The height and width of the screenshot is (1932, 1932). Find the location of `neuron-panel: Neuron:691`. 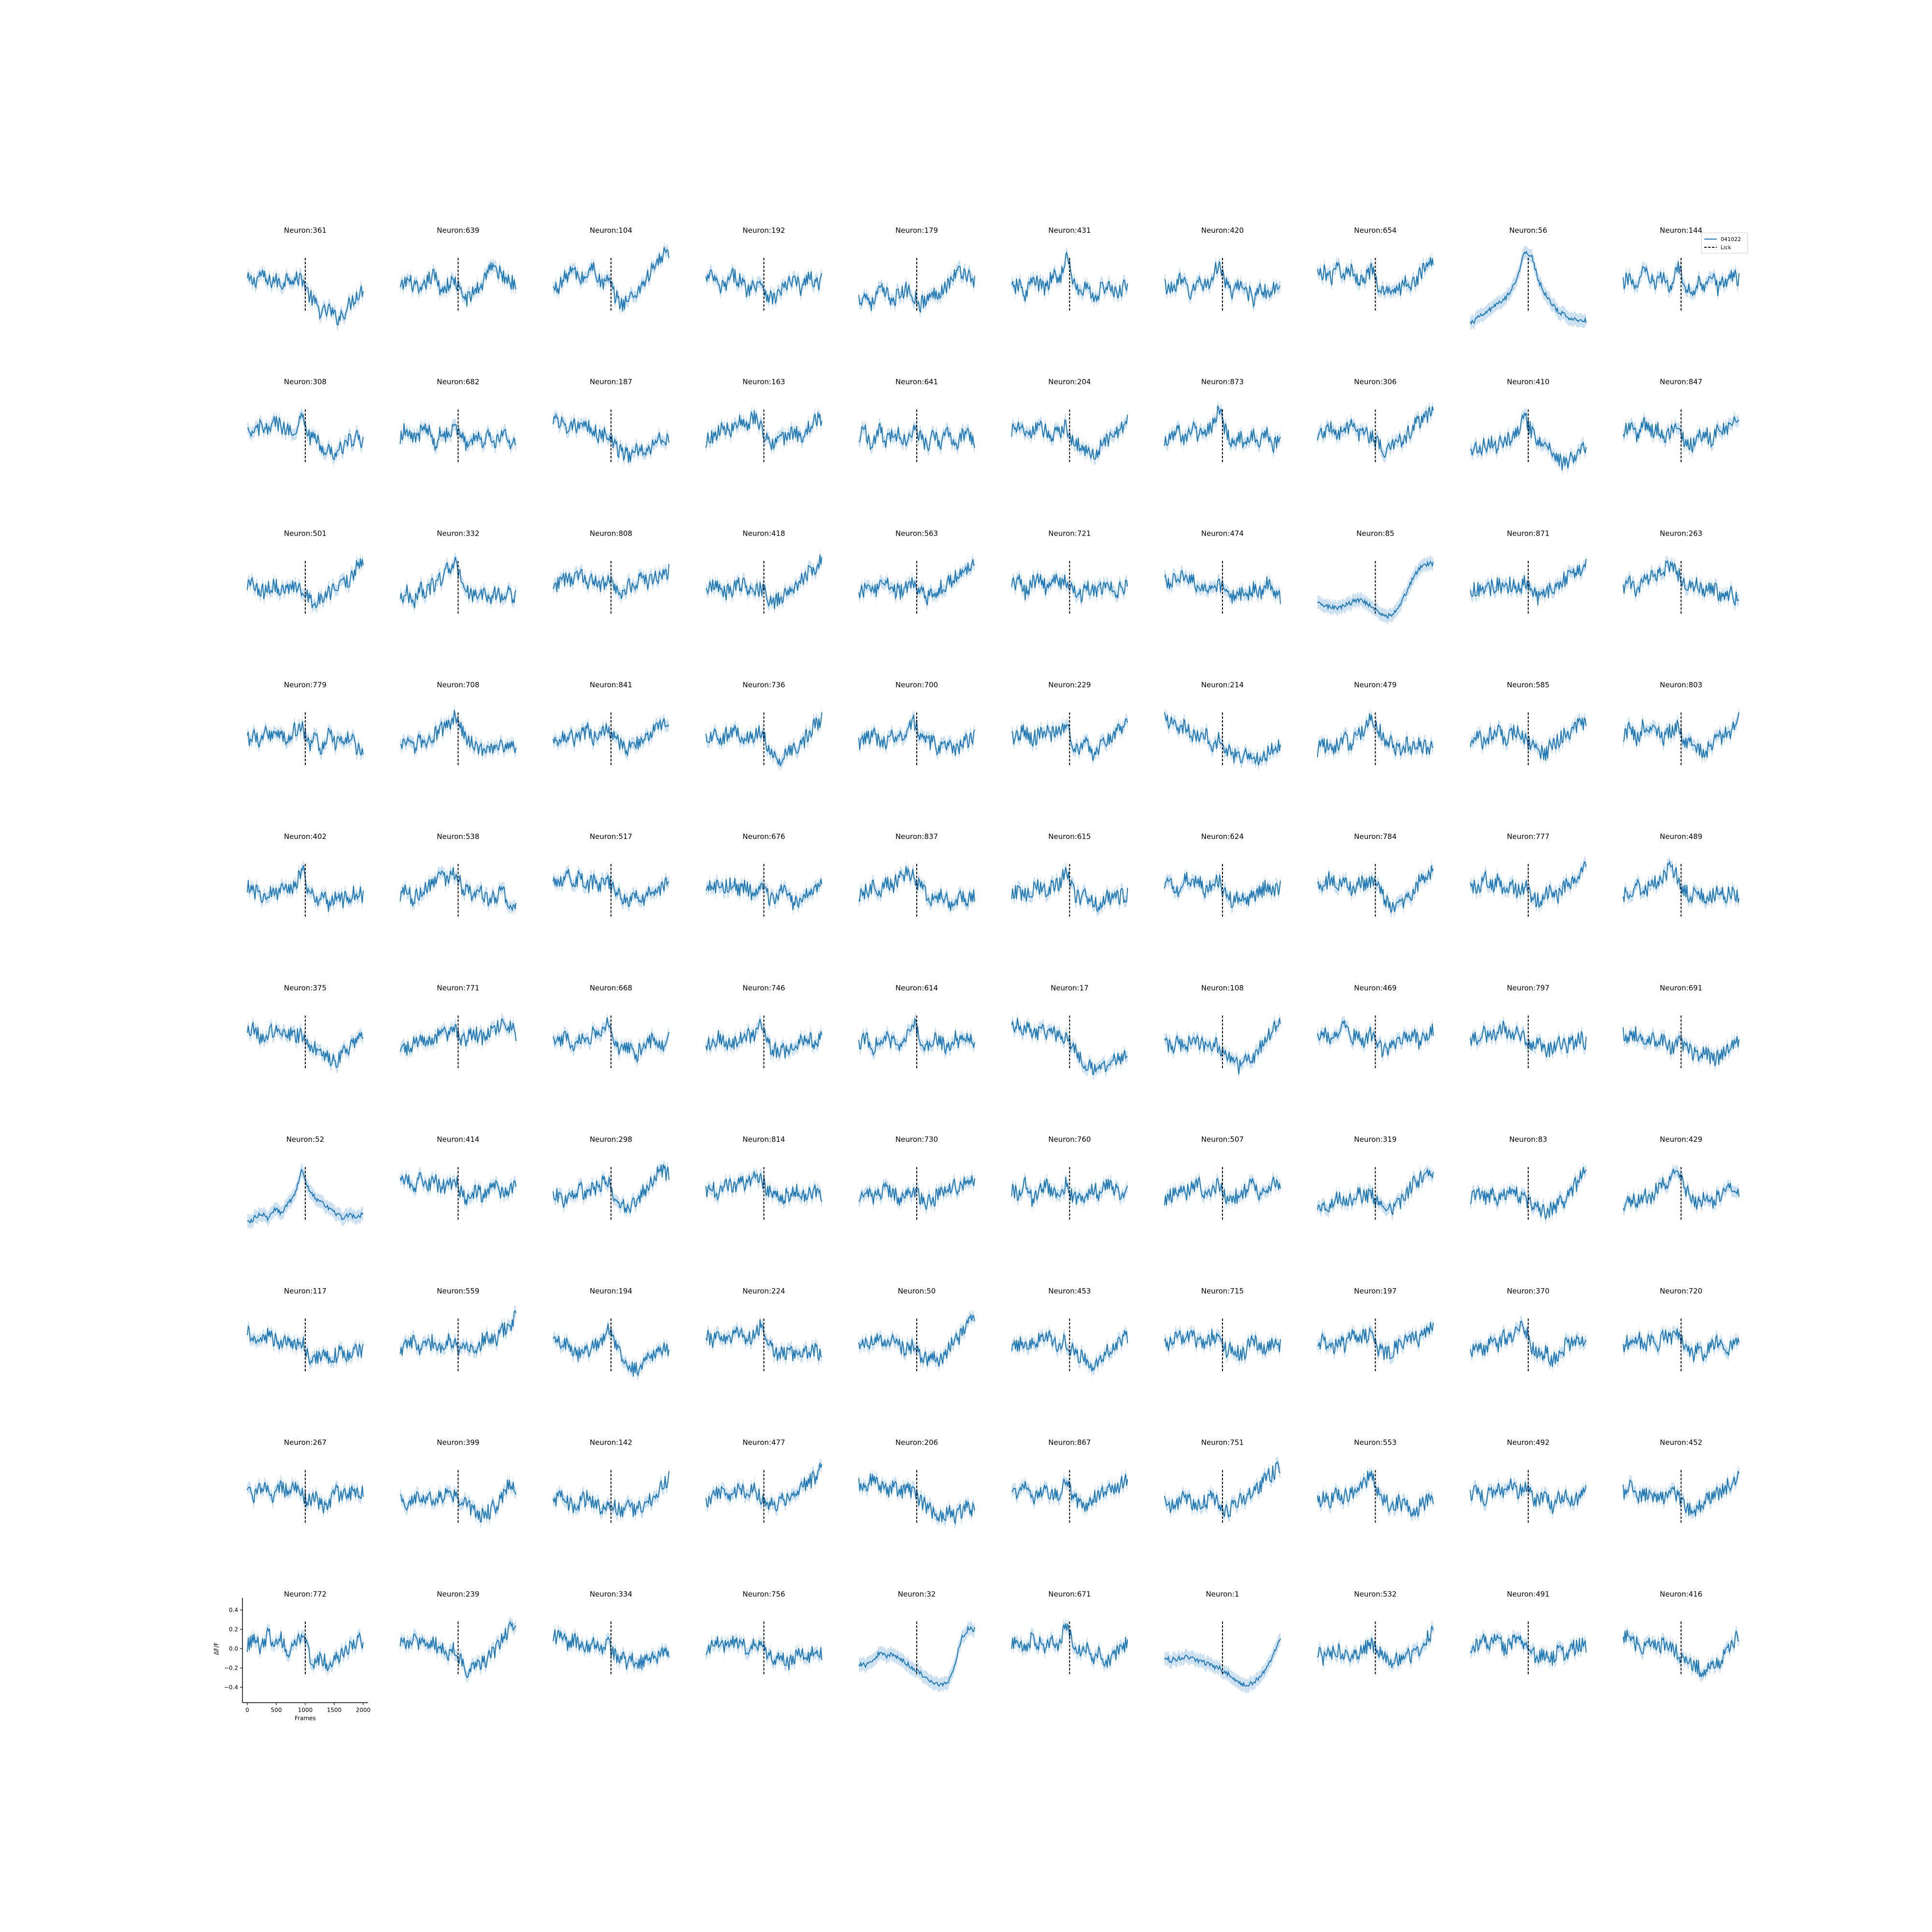

neuron-panel: Neuron:691 is located at coordinates (1681, 1028).